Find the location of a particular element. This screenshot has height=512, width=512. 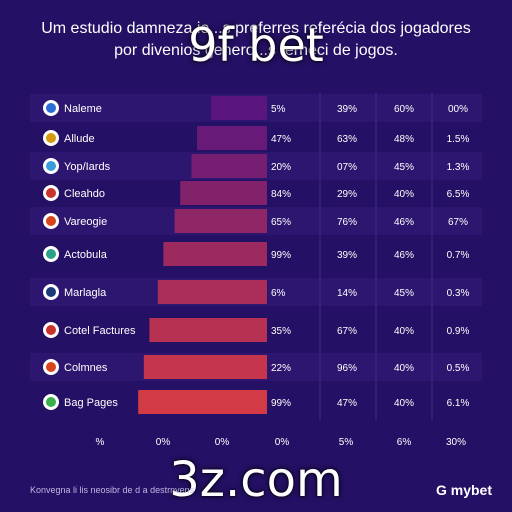

category-label: Marlagla is located at coordinates (85, 293).